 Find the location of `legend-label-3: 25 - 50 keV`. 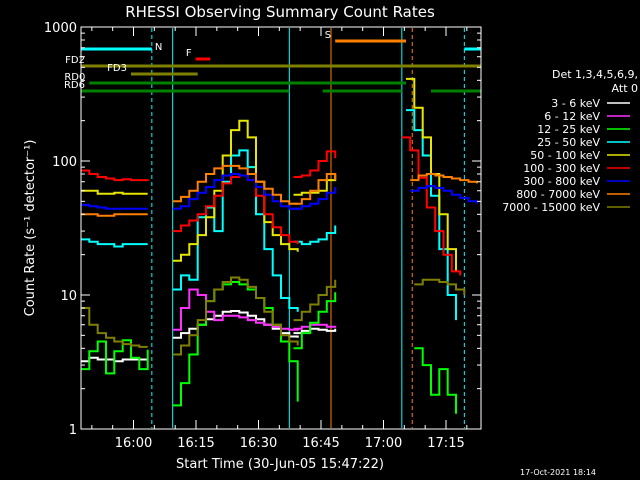

legend-label-3: 25 - 50 keV is located at coordinates (568, 142).